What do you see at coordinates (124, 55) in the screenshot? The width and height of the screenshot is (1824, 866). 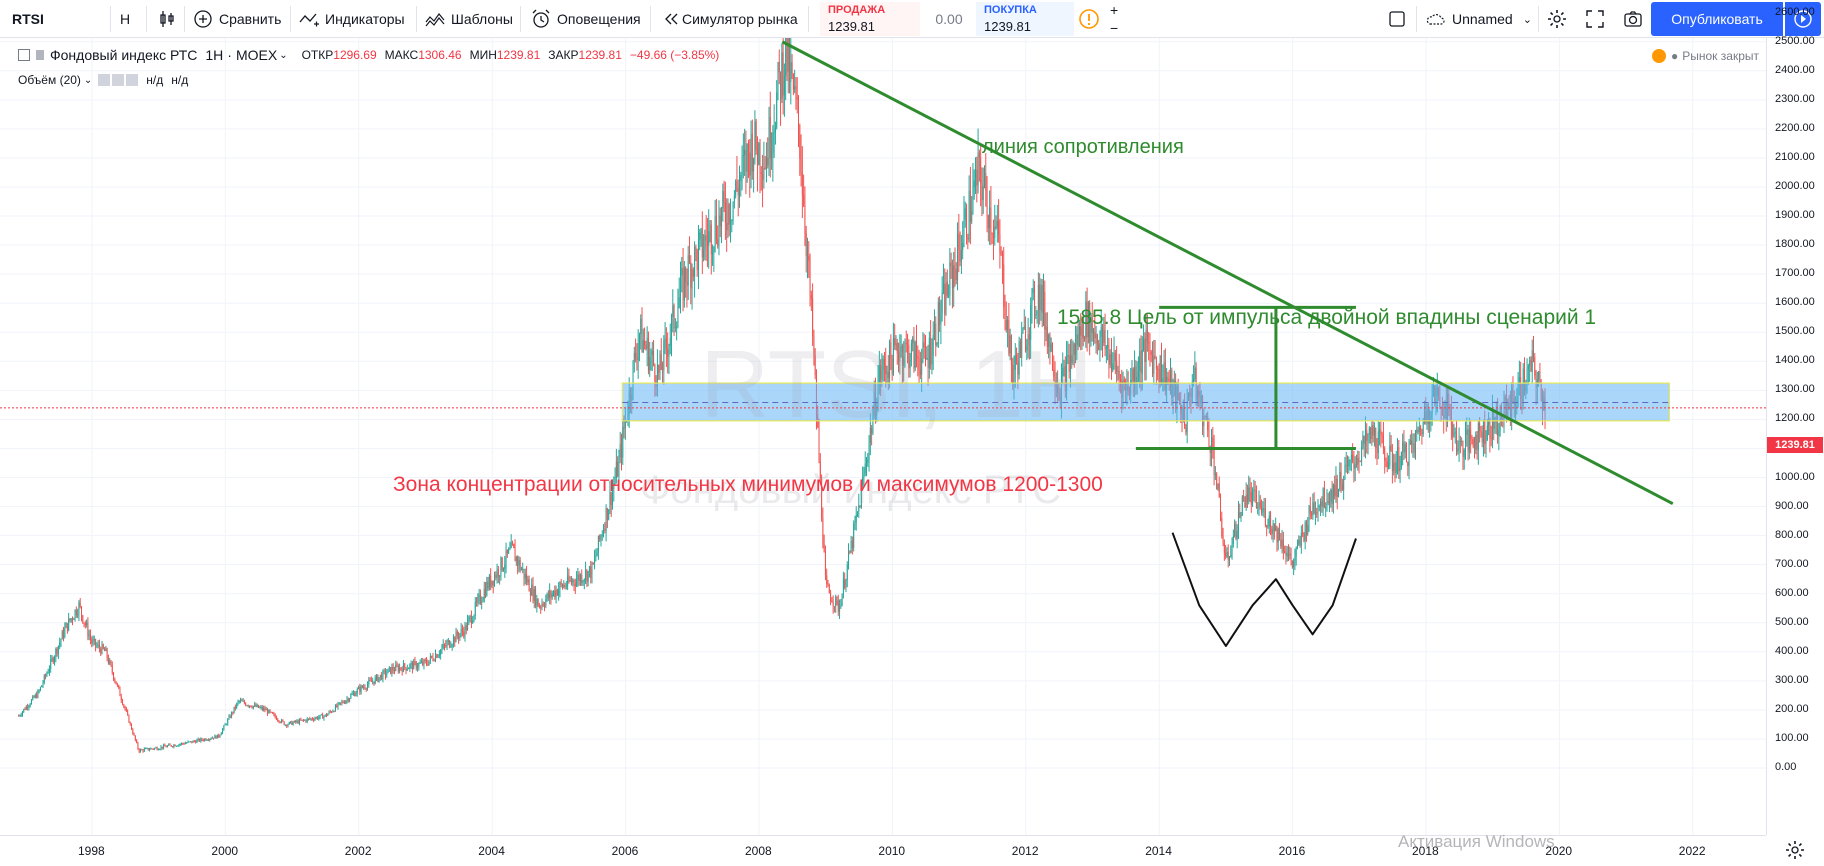 I see `legend-title: Фондовый индекс РТС` at bounding box center [124, 55].